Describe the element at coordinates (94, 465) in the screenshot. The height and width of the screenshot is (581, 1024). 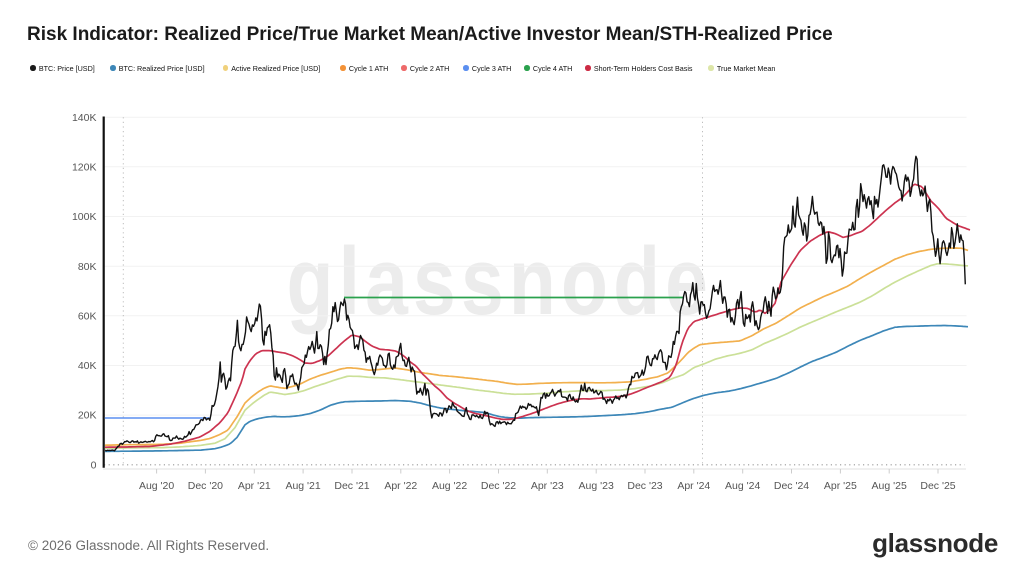
I see `svg-text: 0` at that location.